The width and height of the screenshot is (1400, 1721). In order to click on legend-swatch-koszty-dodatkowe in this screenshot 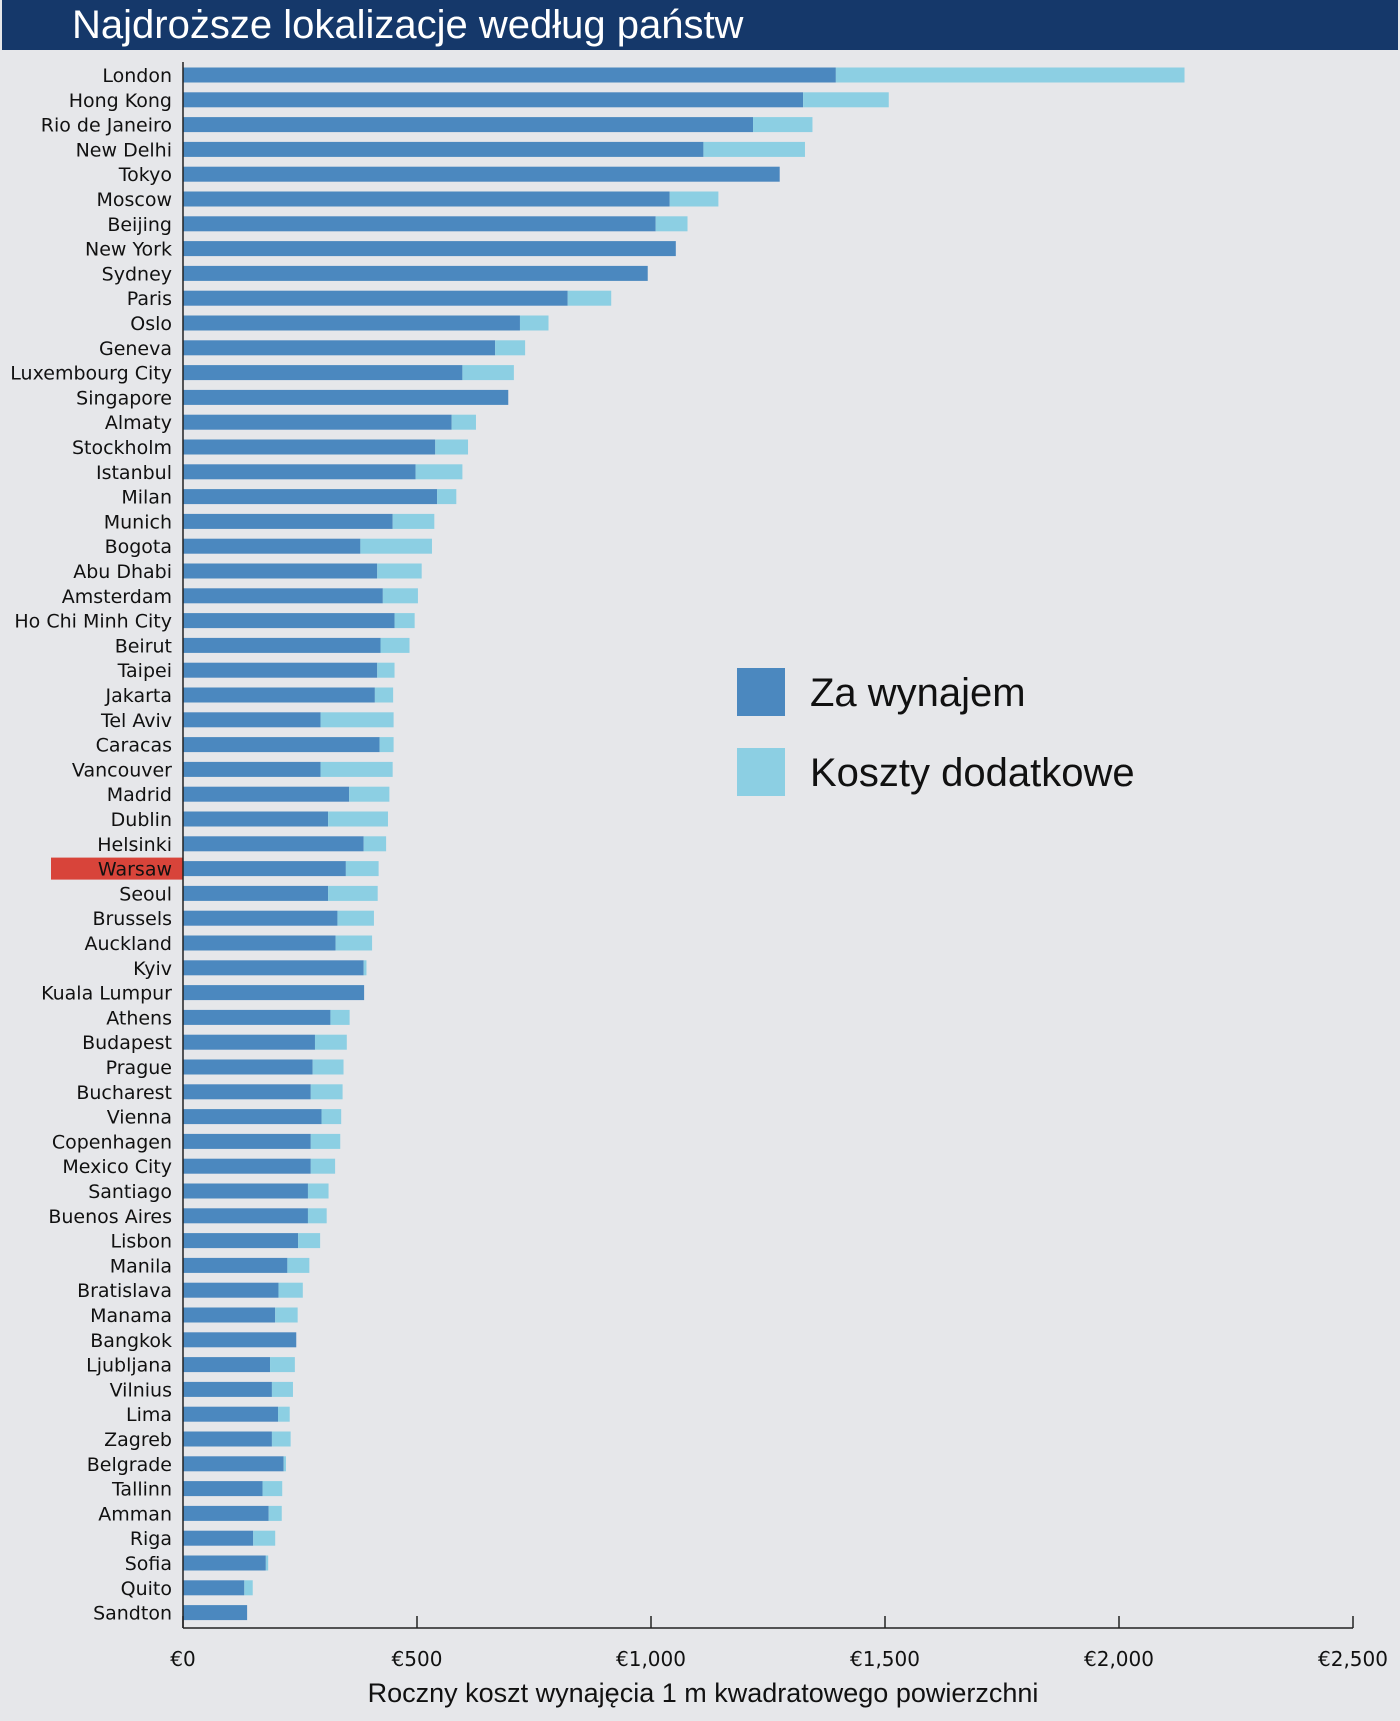, I will do `click(761, 772)`.